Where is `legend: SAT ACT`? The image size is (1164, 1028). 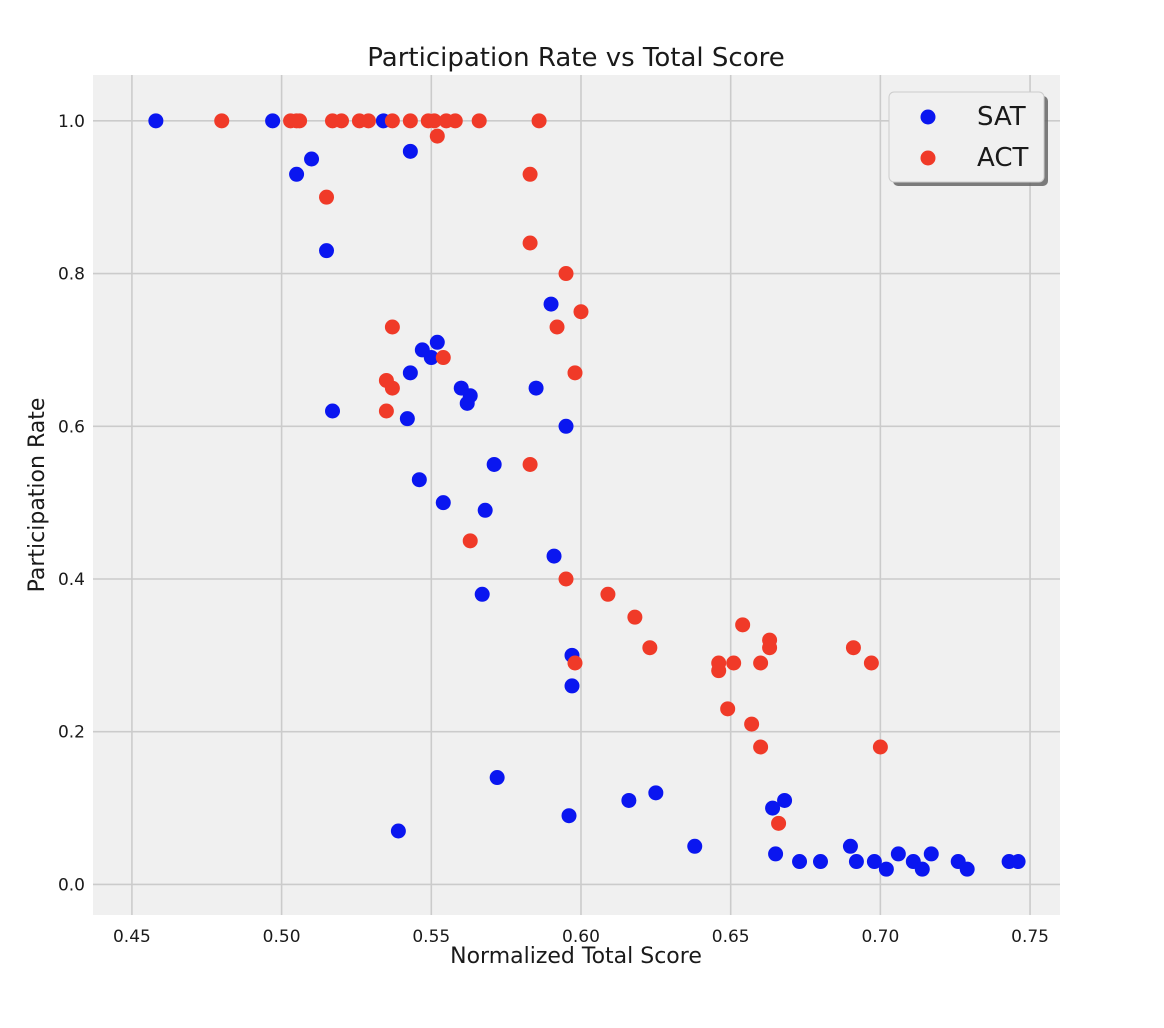 legend: SAT ACT is located at coordinates (968, 138).